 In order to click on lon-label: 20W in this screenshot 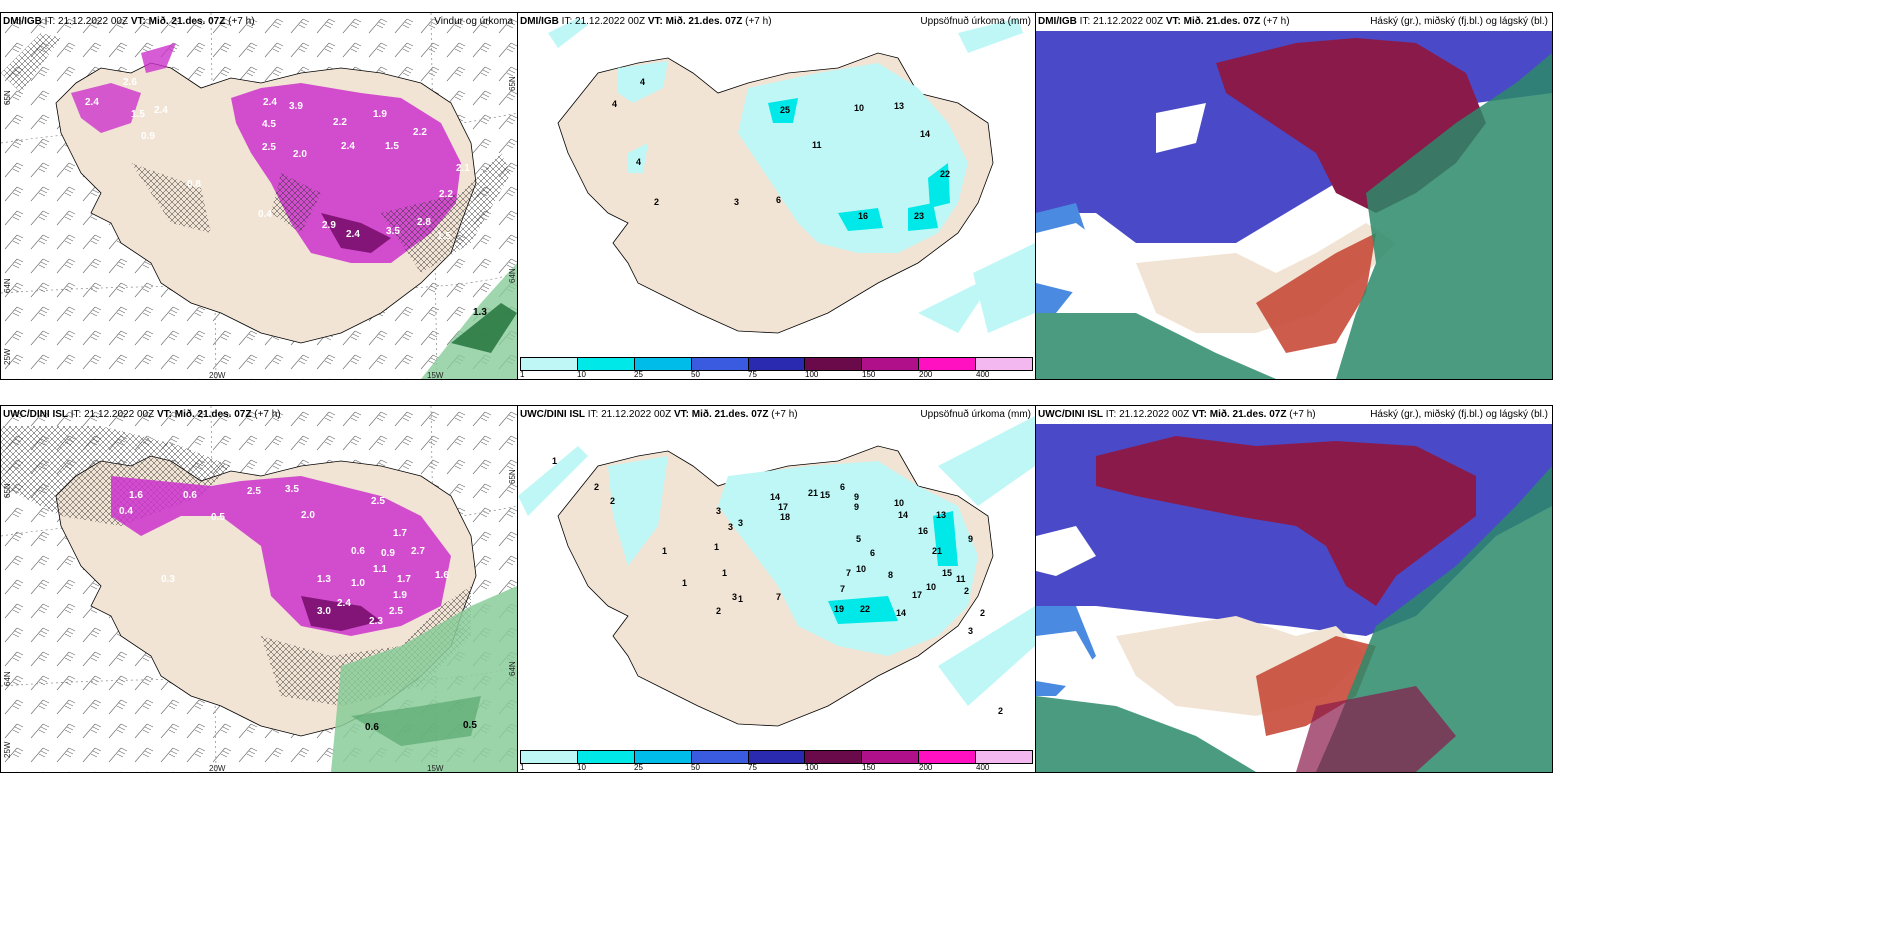, I will do `click(217, 768)`.